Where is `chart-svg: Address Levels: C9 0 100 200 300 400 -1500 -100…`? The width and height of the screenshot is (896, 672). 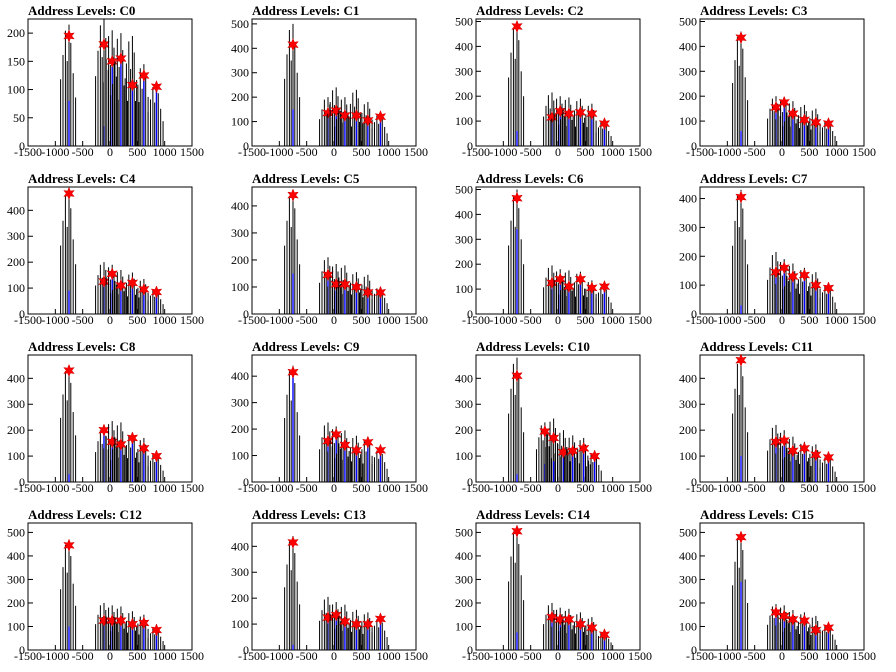
chart-svg: Address Levels: C9 0 100 200 300 400 -1500 -100… is located at coordinates (329, 417).